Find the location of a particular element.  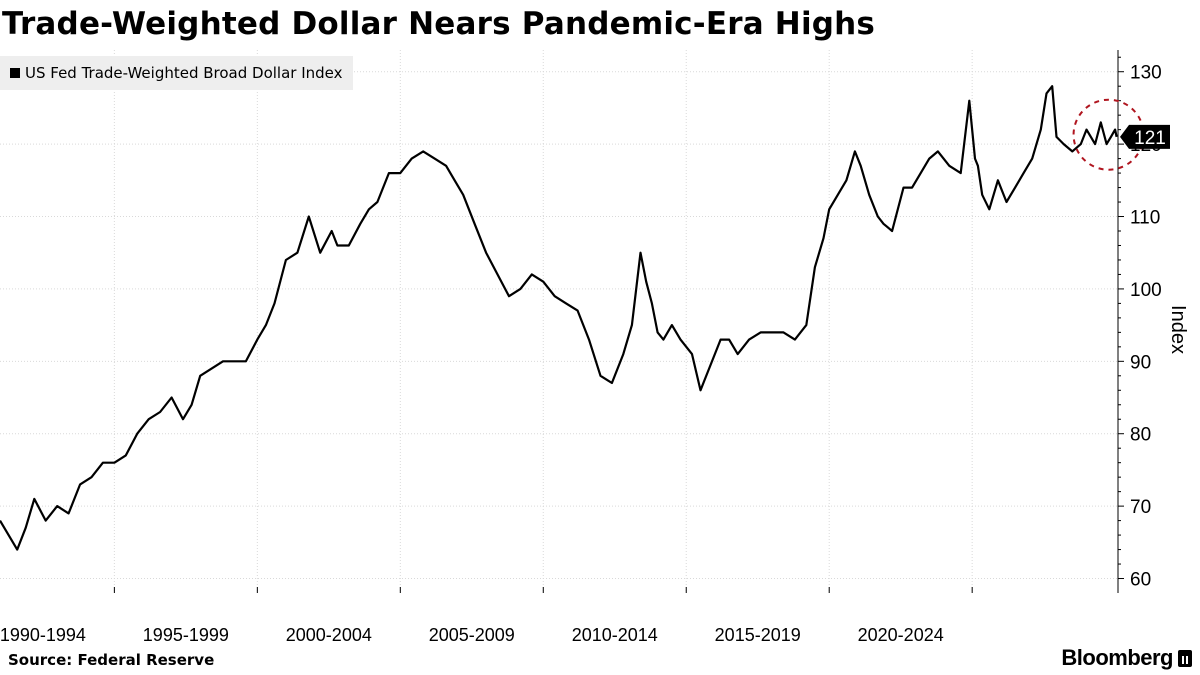

legend-swatch is located at coordinates (15, 73).